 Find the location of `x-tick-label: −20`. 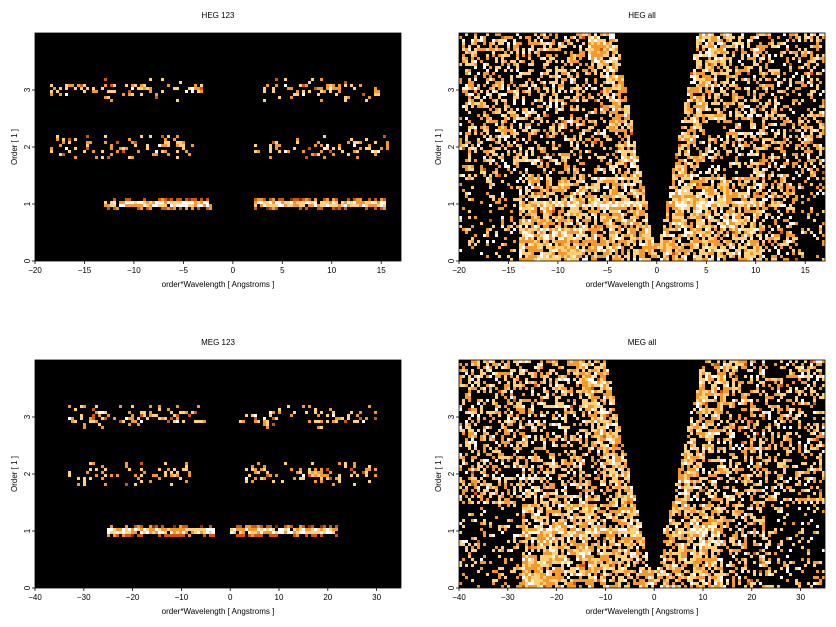

x-tick-label: −20 is located at coordinates (35, 270).